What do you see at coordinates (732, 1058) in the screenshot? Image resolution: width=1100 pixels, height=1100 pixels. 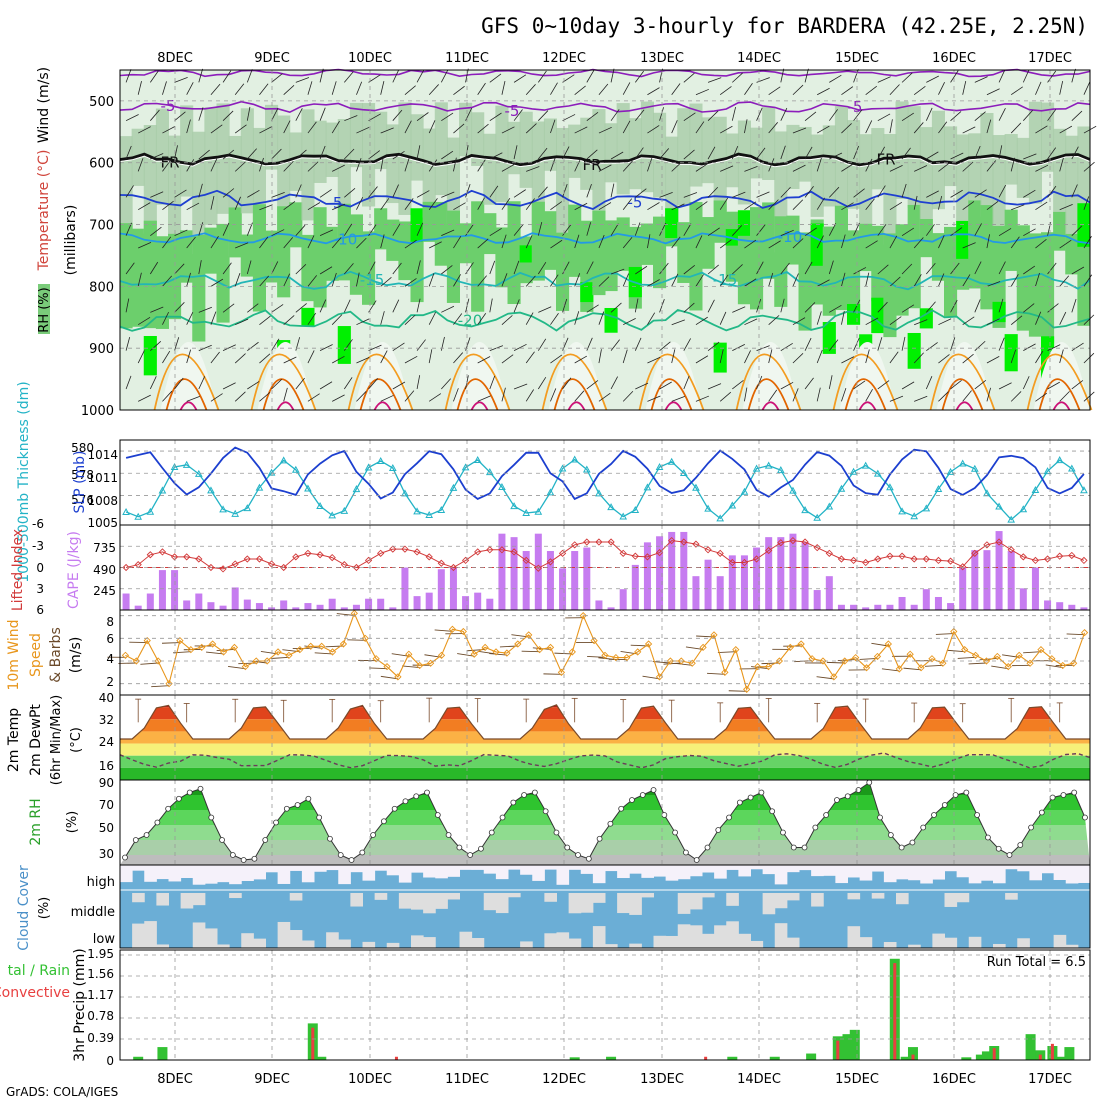 I see `precip-total-bar` at bounding box center [732, 1058].